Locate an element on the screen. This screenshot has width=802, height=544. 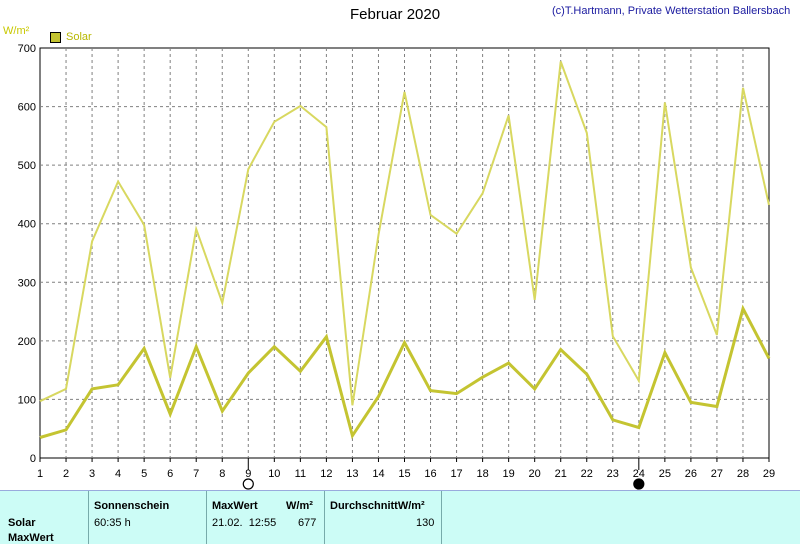
y-tick-label: 400 is located at coordinates (27, 225).